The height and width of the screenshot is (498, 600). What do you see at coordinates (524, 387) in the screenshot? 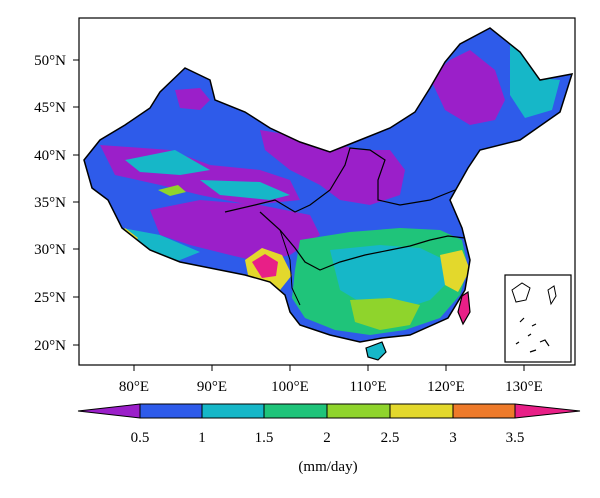
I see `lon-tick-label: 130°E` at bounding box center [524, 387].